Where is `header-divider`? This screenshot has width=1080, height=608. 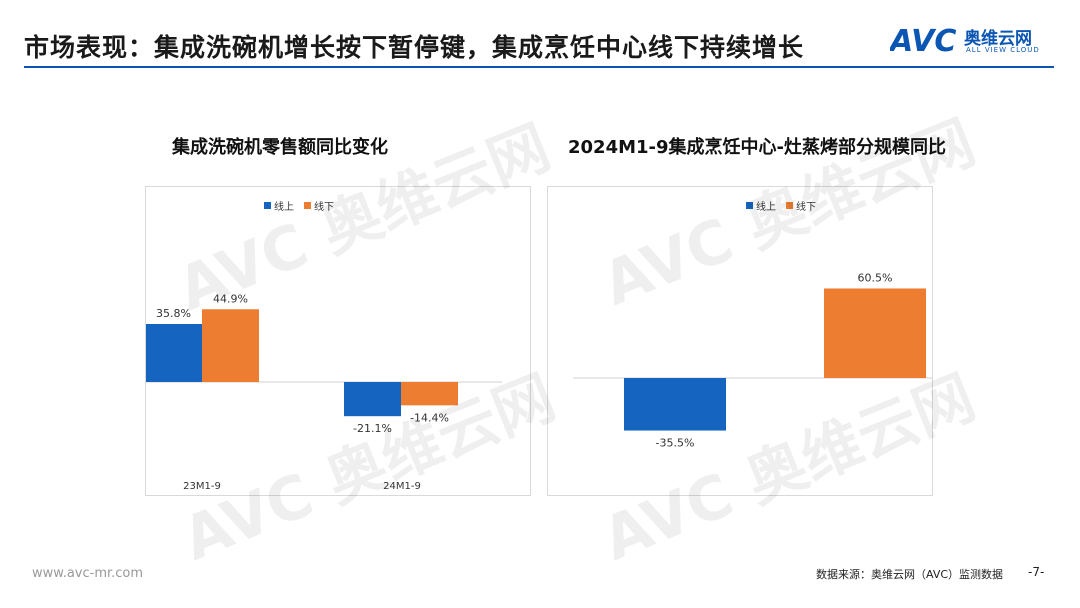 header-divider is located at coordinates (539, 67).